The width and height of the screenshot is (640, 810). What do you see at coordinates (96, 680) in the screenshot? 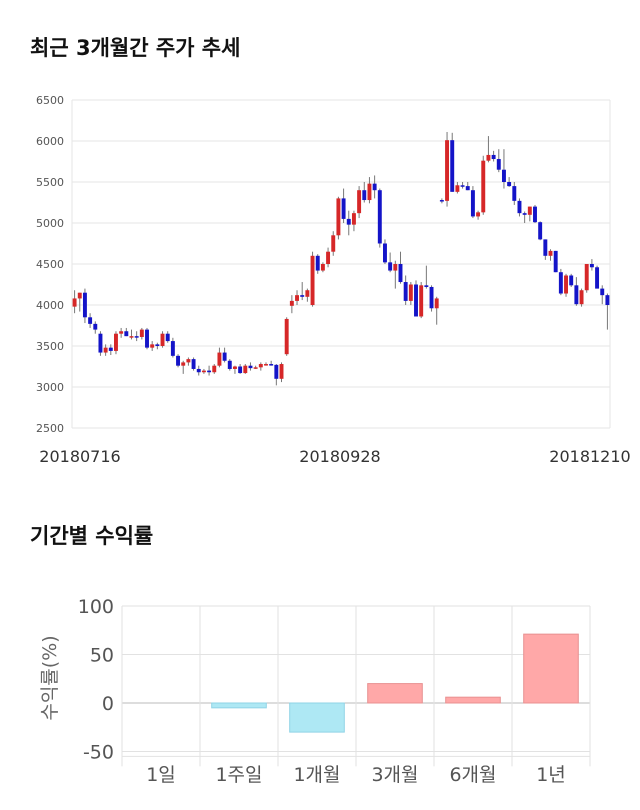
I see `bar-y-ticks: 100 50 0 -50` at bounding box center [96, 680].